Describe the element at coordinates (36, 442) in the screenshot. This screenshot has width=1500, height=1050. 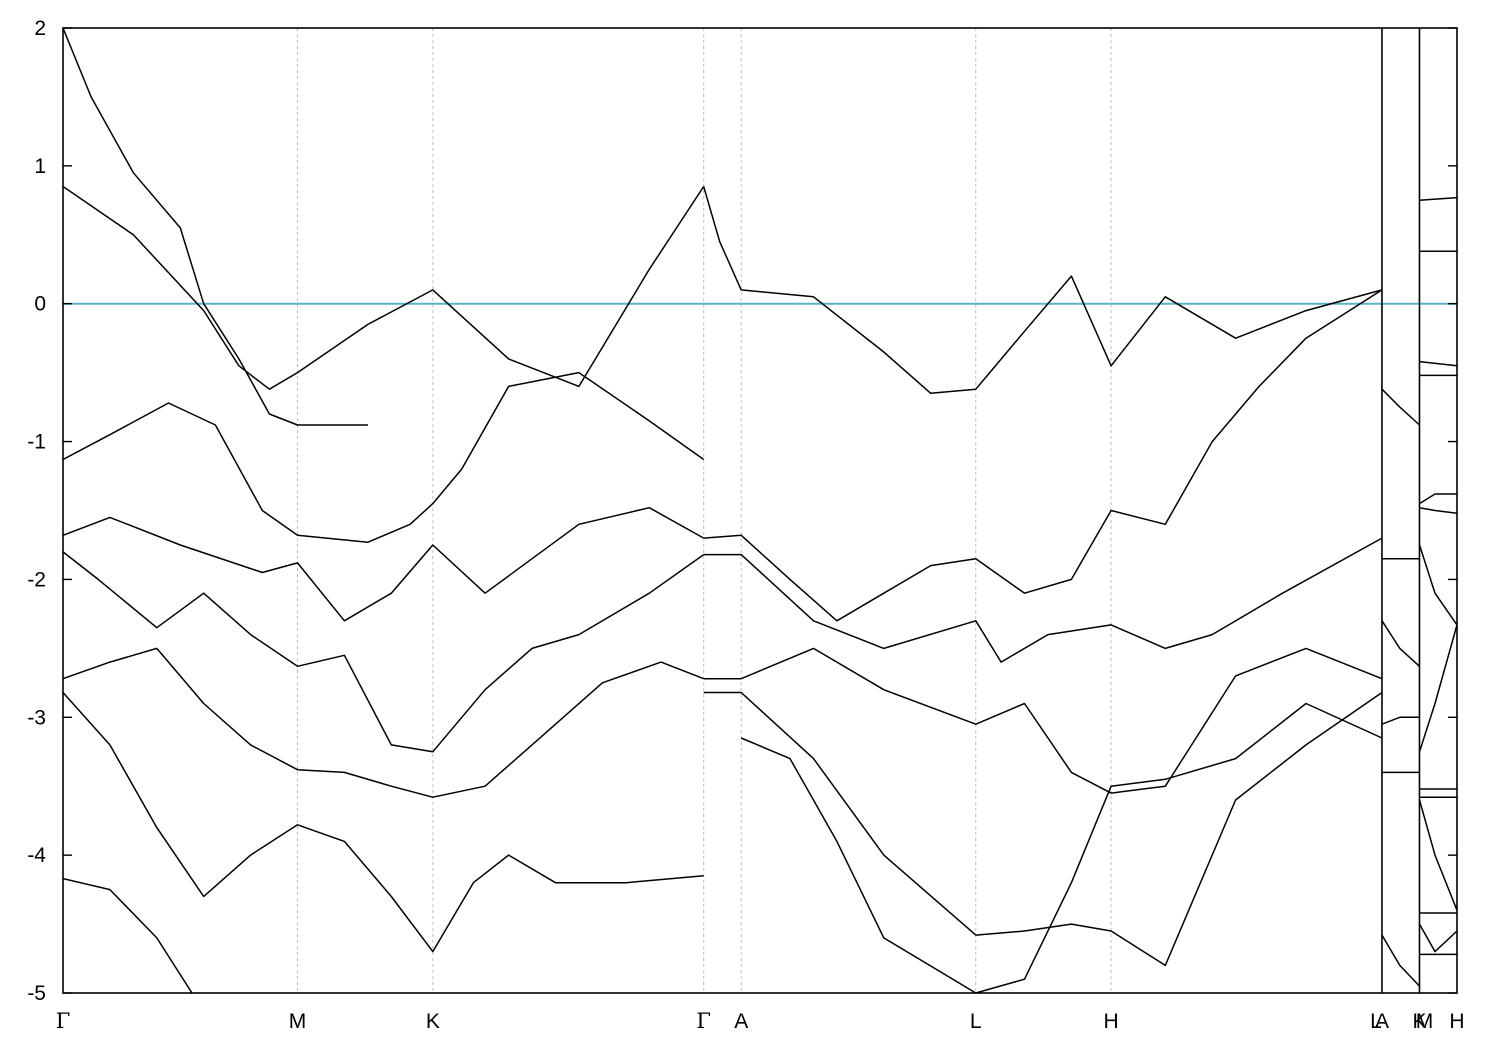
I see `y-tick-label: -1` at that location.